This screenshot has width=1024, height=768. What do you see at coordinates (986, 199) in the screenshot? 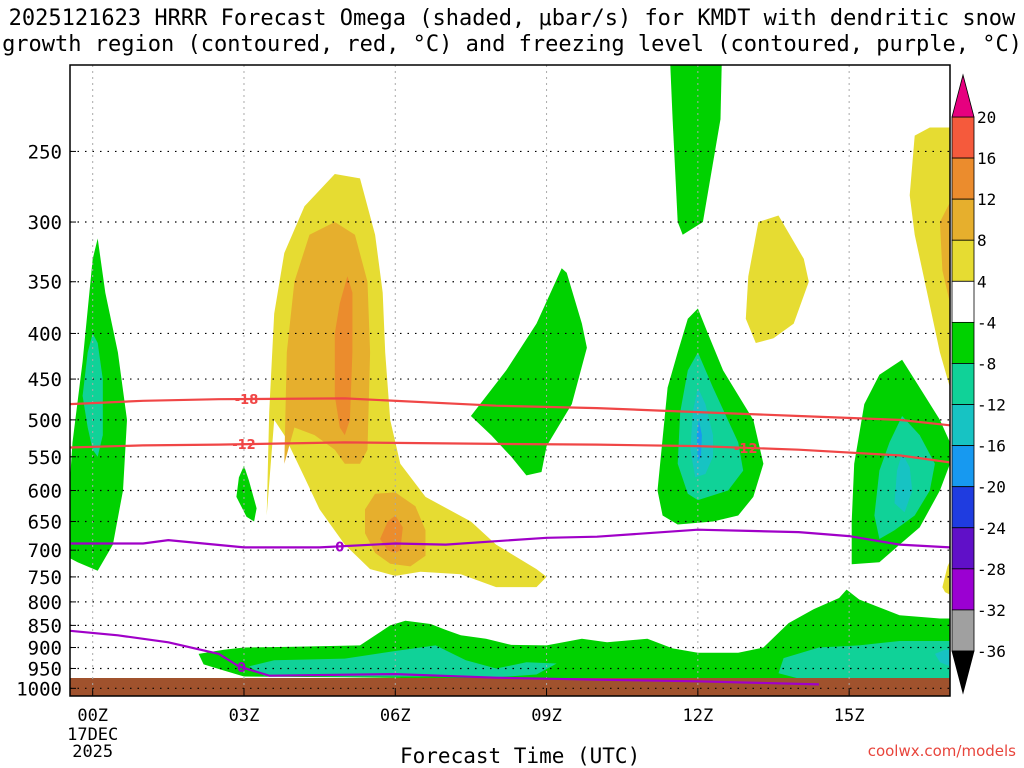
I see `colorbar-label: 12` at bounding box center [986, 199].